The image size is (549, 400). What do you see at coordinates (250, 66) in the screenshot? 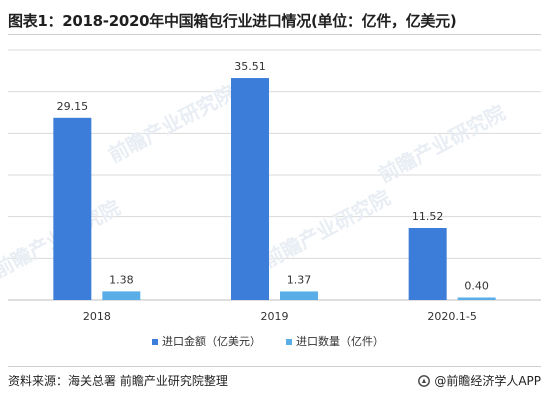
I see `bar-data-label: 35.51` at bounding box center [250, 66].